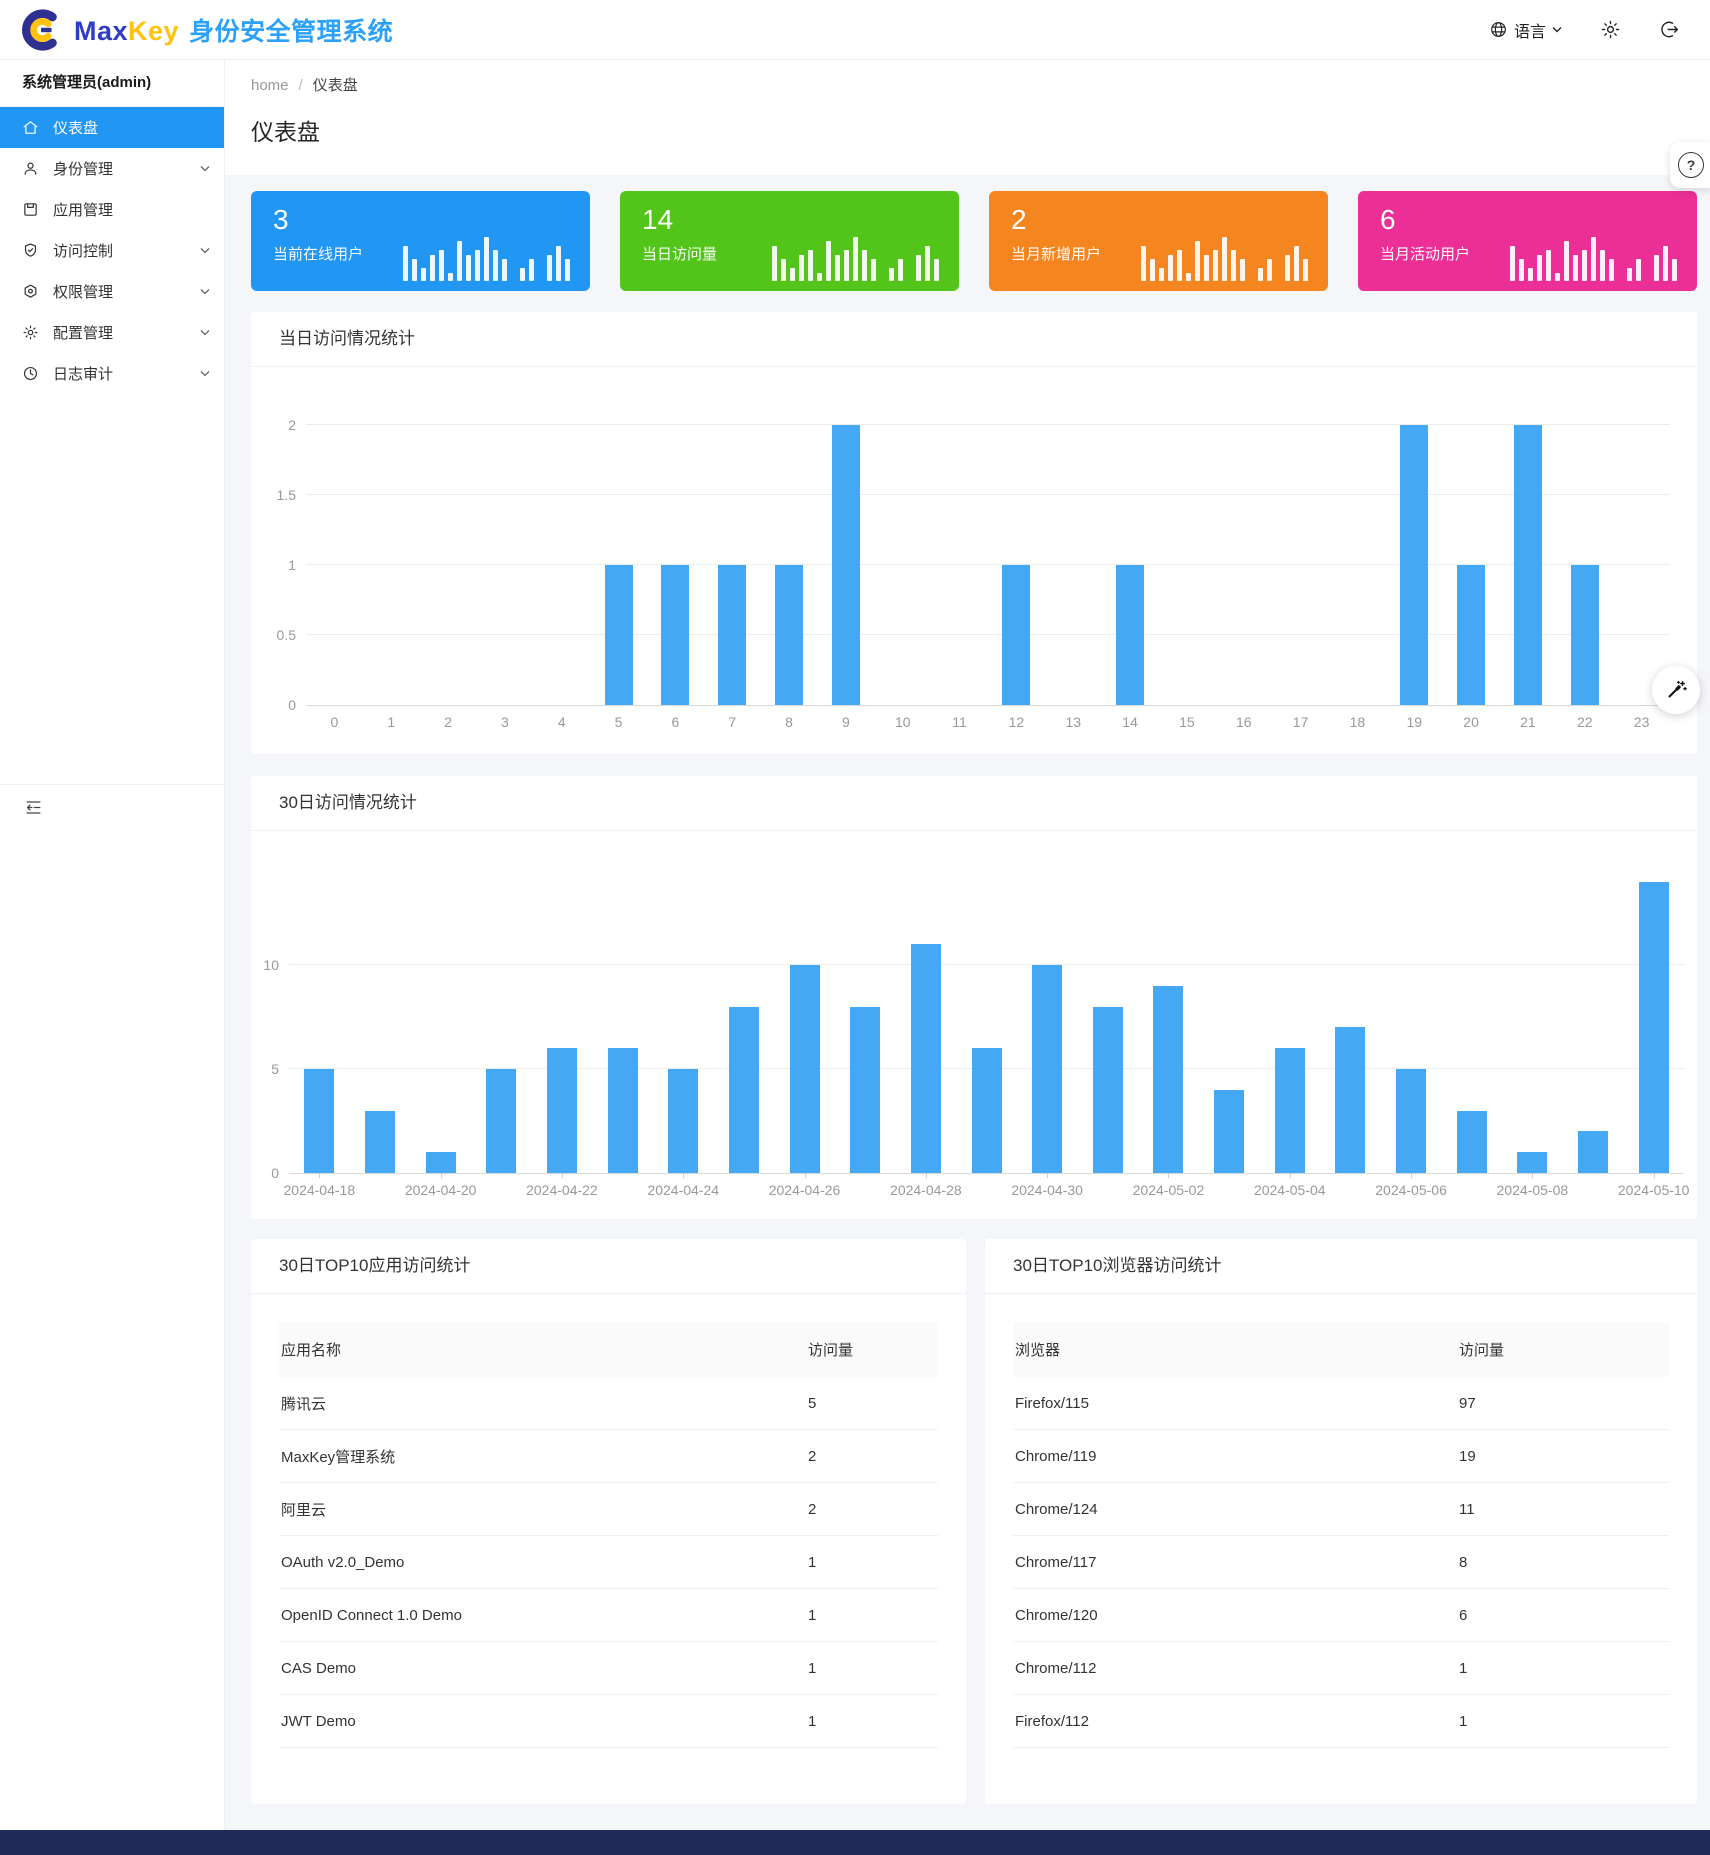  What do you see at coordinates (680, 254) in the screenshot?
I see `stat-label: 当日访问量` at bounding box center [680, 254].